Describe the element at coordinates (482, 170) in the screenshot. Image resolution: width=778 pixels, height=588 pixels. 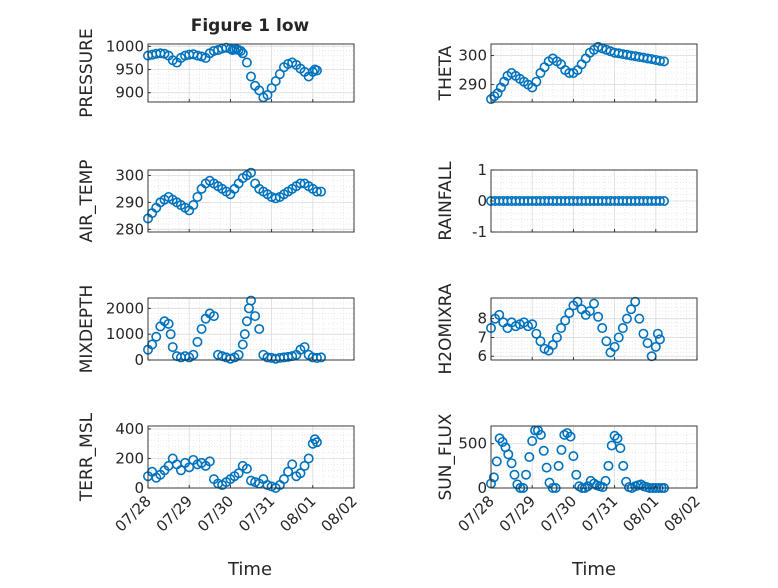
I see `ytick-label: 1` at that location.